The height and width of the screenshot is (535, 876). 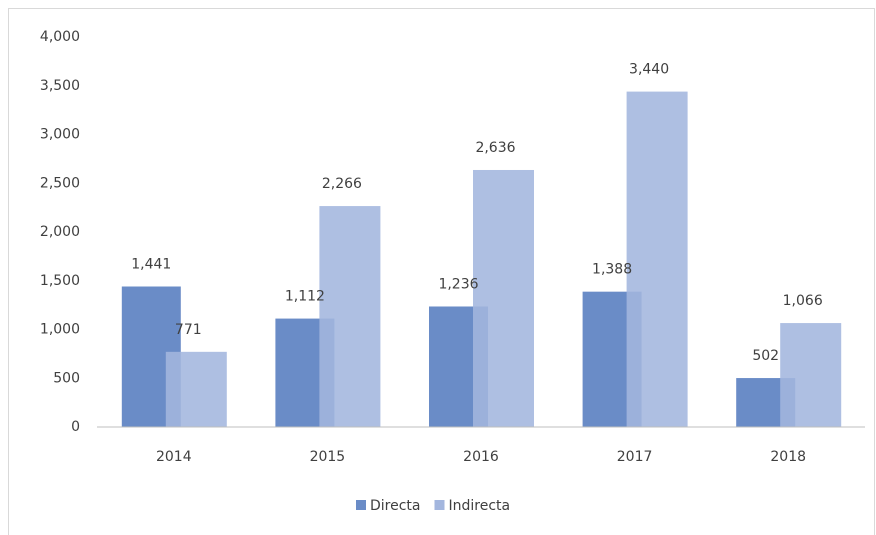 What do you see at coordinates (151, 265) in the screenshot?
I see `value-label: 1,441` at bounding box center [151, 265].